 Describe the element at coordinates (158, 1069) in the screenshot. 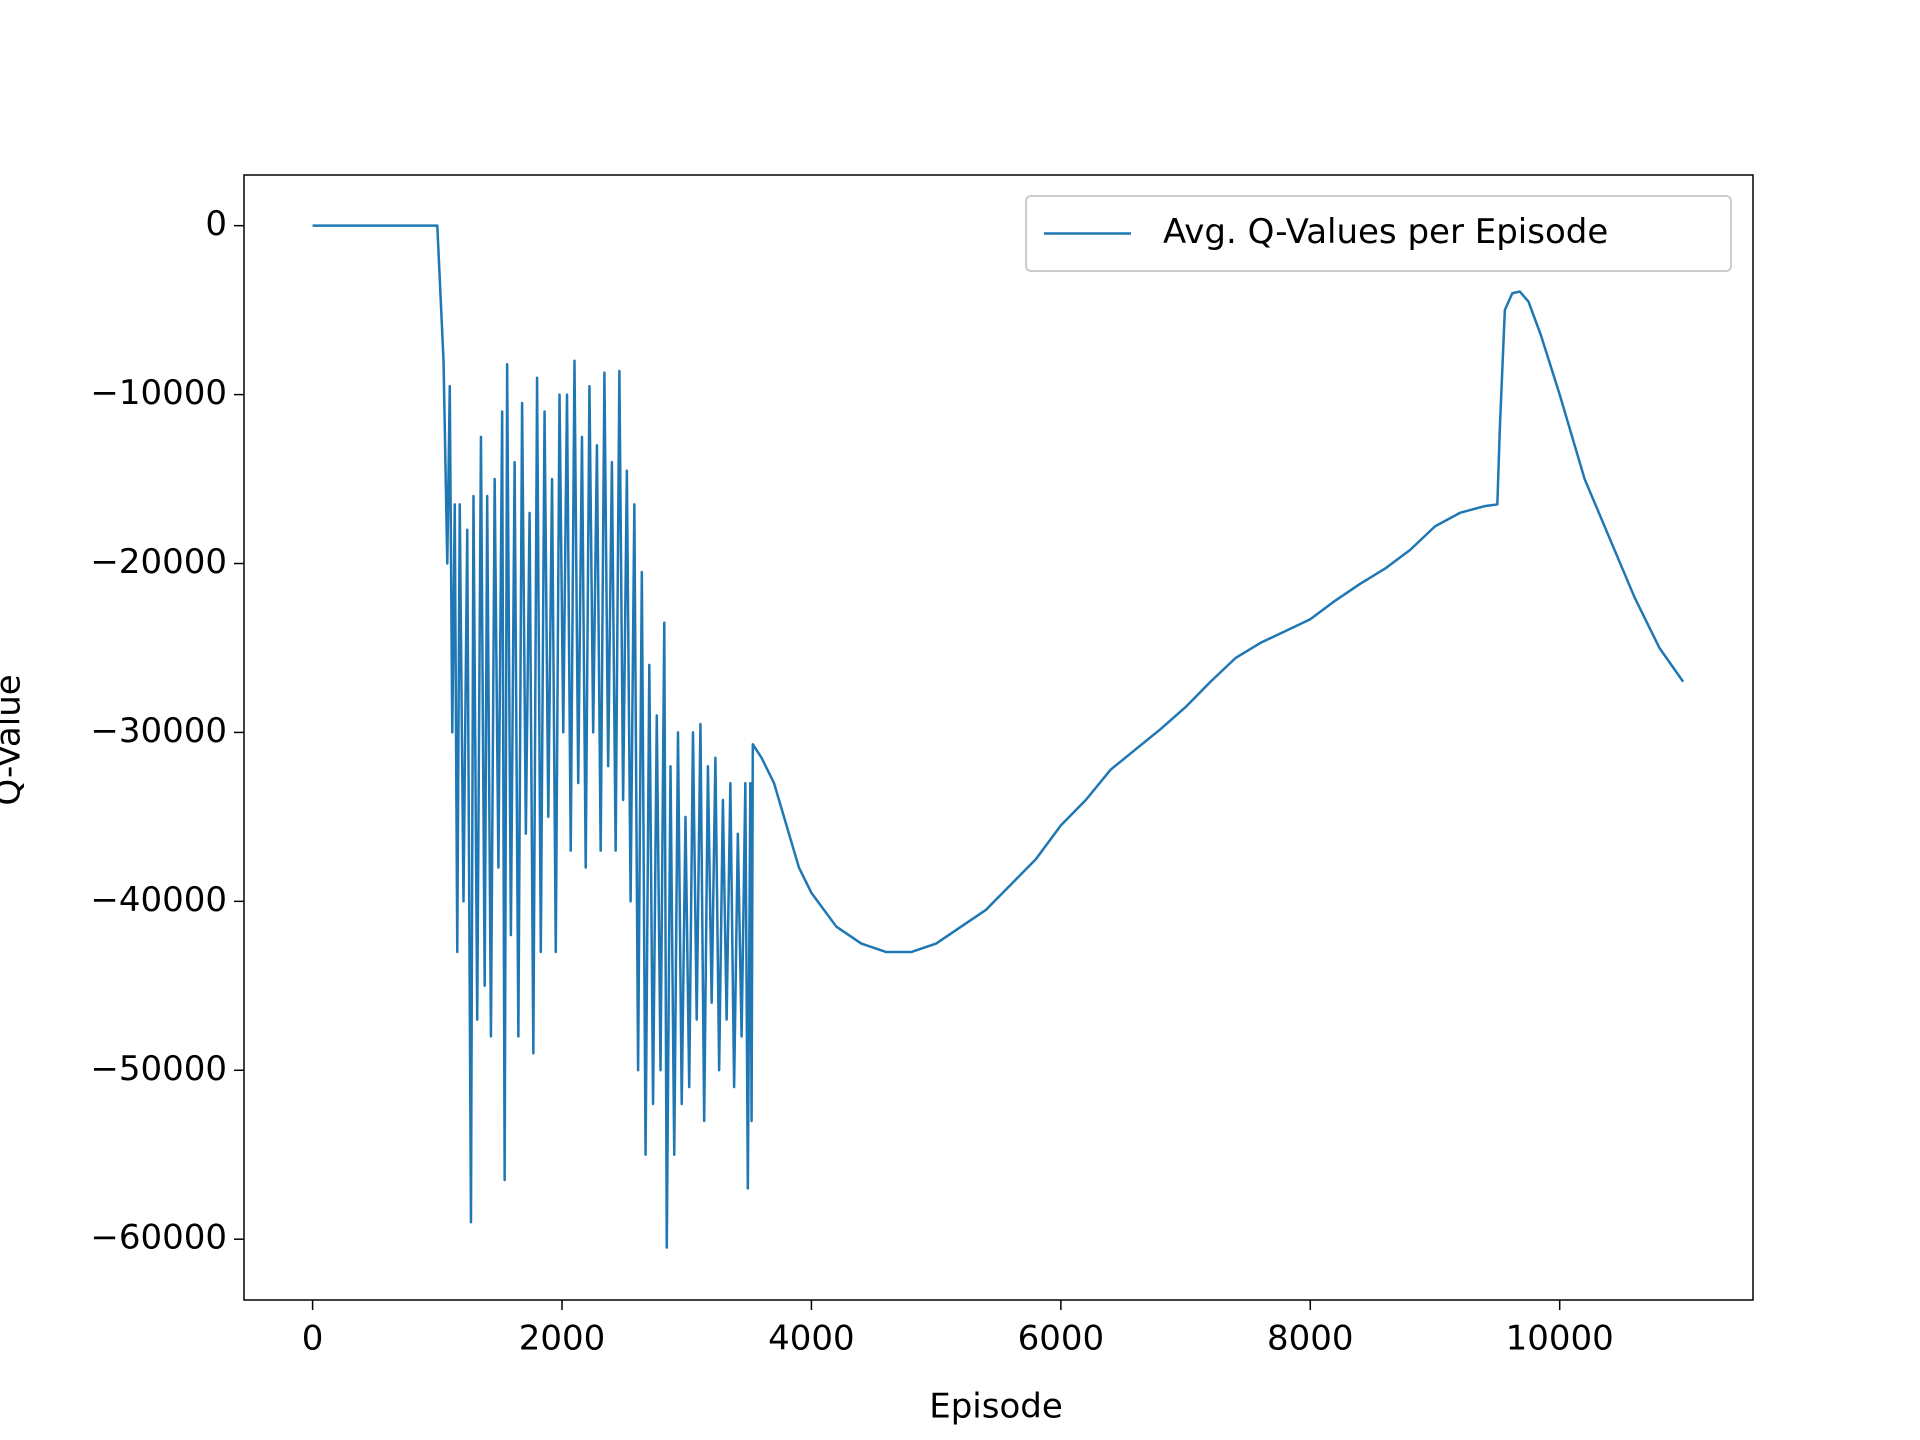

I see `y-tick-label: −50000` at that location.